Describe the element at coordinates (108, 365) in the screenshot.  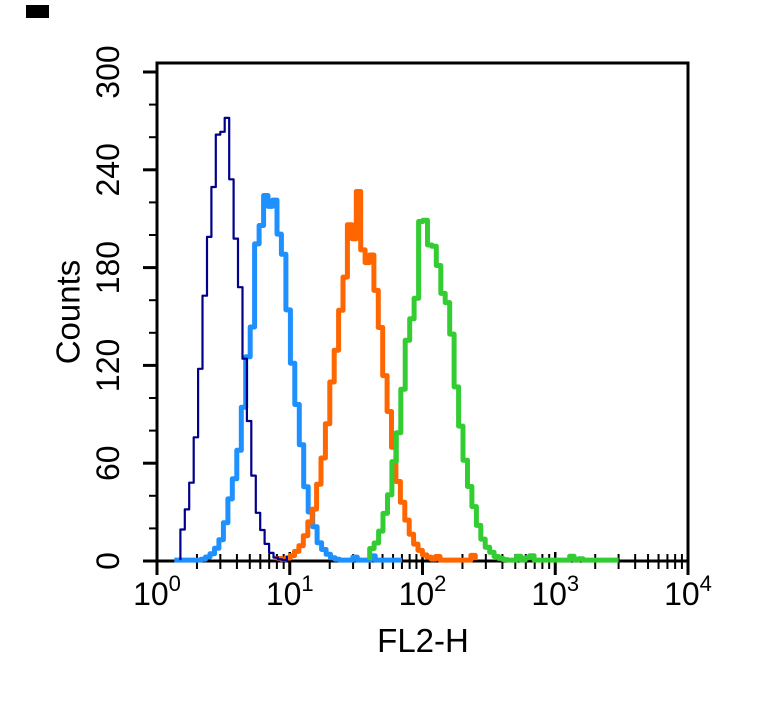
I see `y-tick-label: 120` at that location.